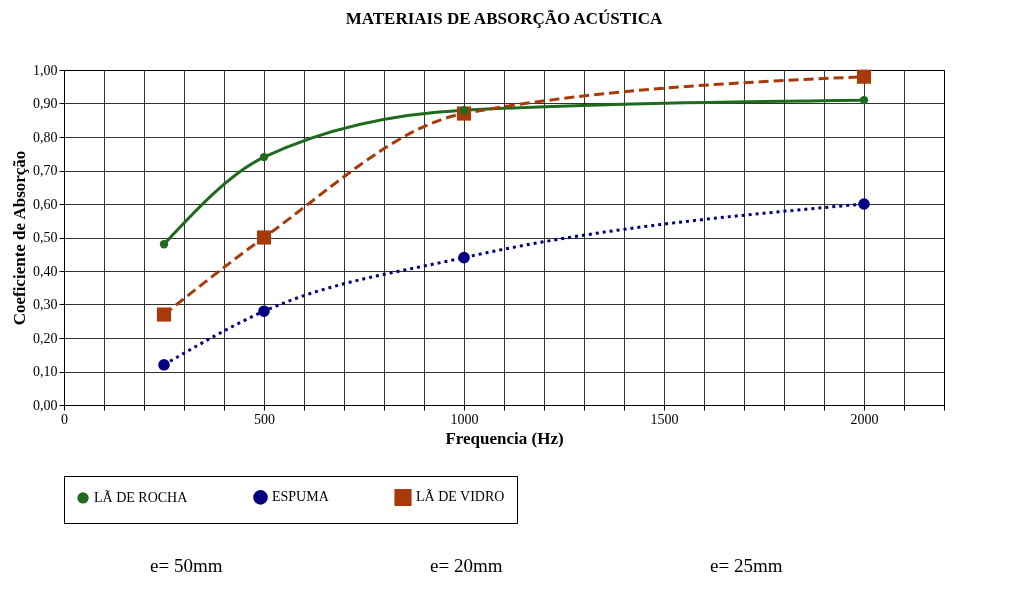 The image size is (1029, 594). What do you see at coordinates (19, 238) in the screenshot?
I see `y-axis-title: Coeficiente de Absorção` at bounding box center [19, 238].